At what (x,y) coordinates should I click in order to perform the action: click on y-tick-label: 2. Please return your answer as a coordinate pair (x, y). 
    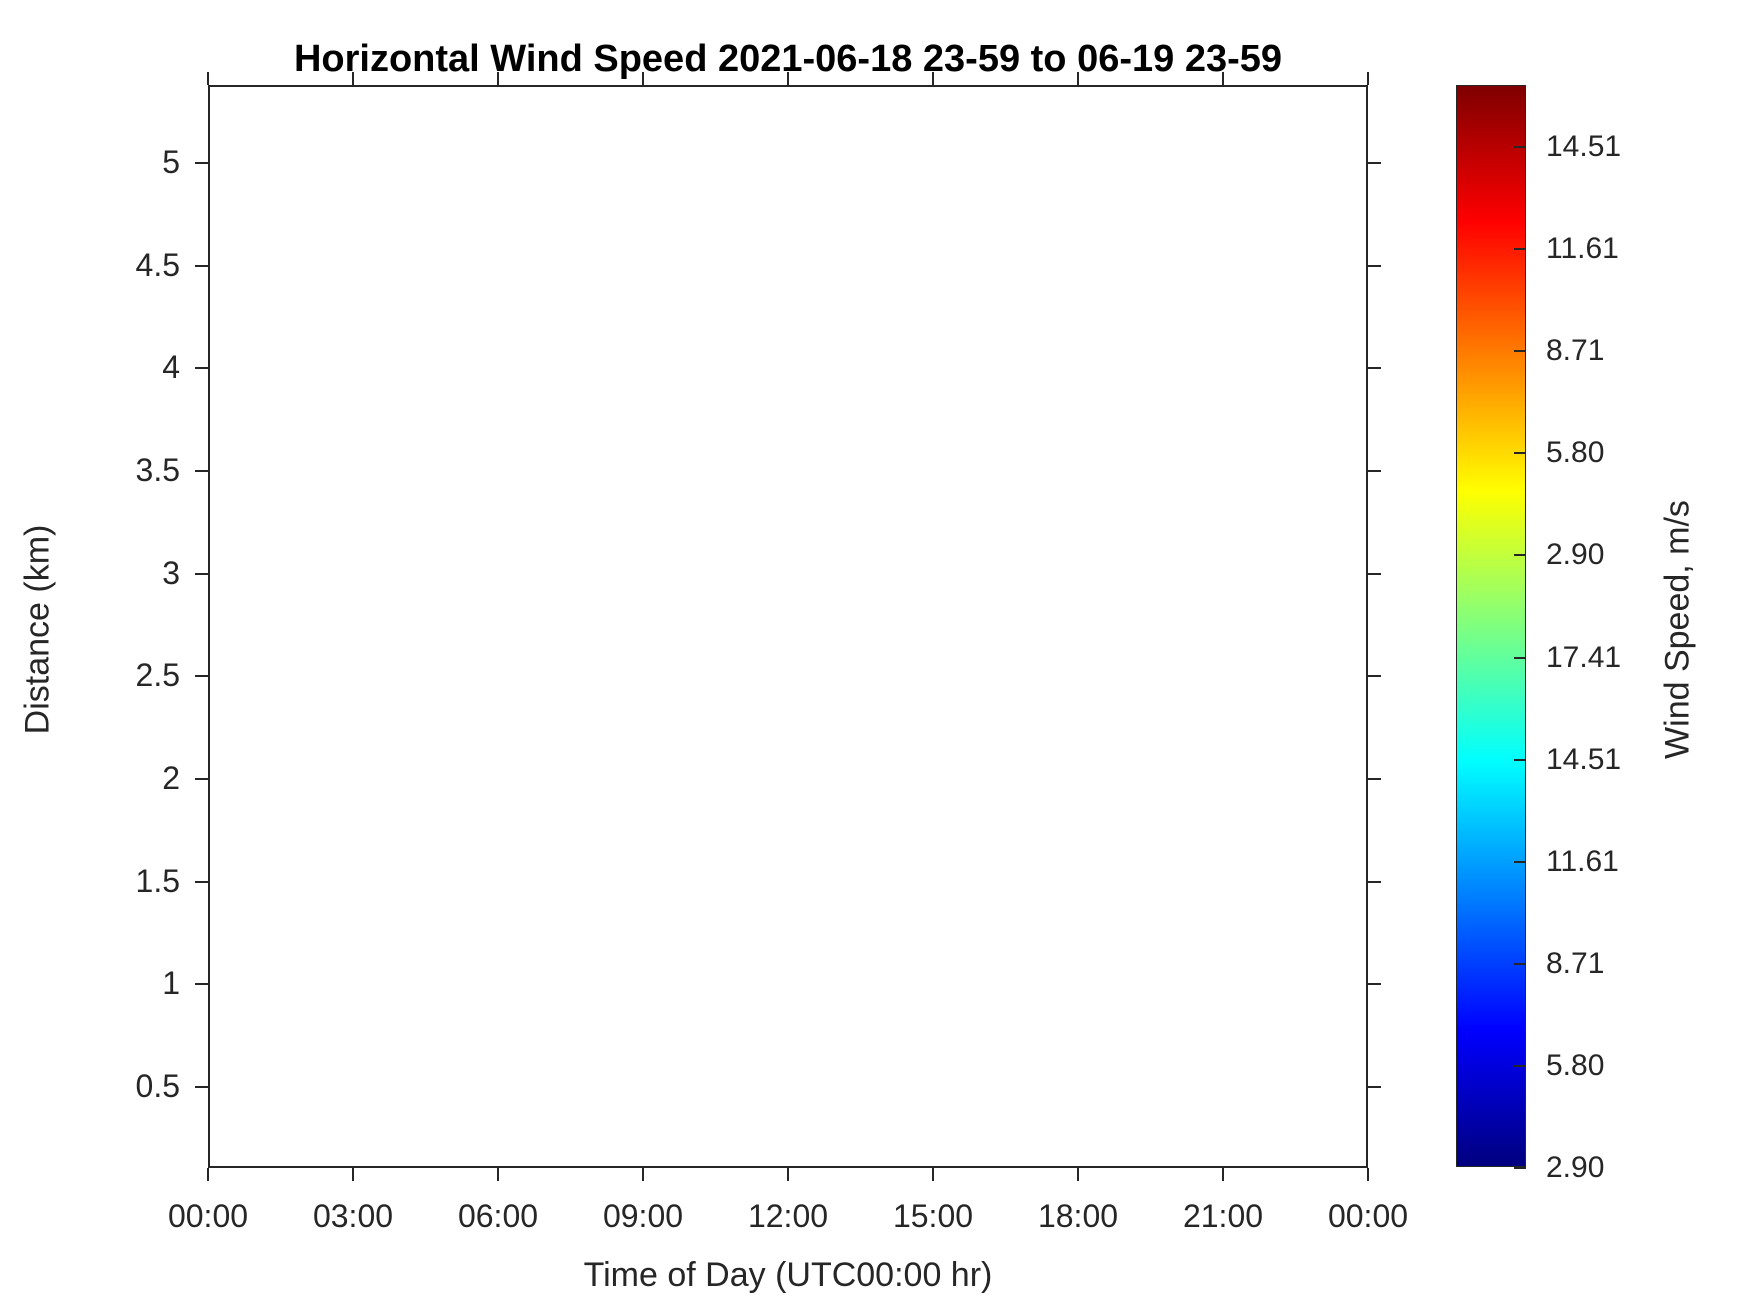
    Looking at the image, I should click on (171, 777).